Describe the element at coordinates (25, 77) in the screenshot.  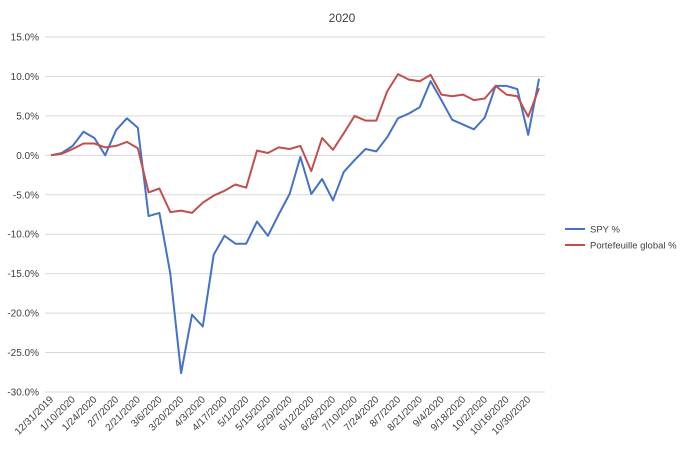
I see `y-tick-label: 10.0%` at that location.